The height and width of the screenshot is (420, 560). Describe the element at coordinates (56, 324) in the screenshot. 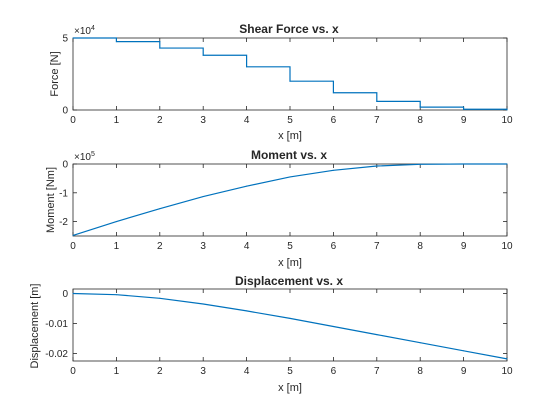

I see `displacement-ytick-label: -0.01` at that location.